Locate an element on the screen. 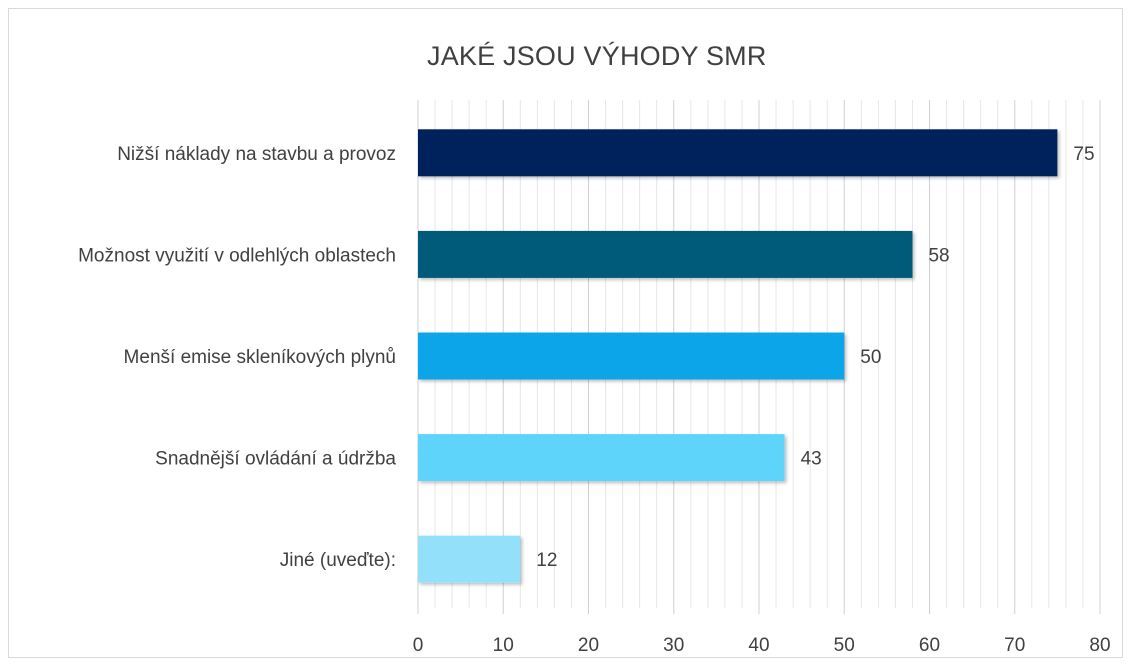  data-label: 58 is located at coordinates (938, 255).